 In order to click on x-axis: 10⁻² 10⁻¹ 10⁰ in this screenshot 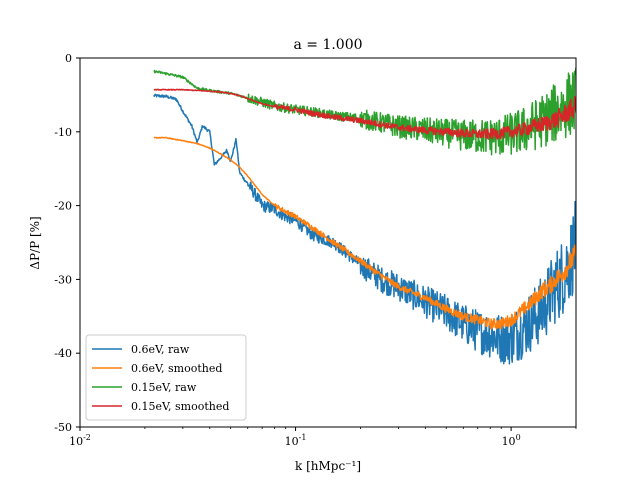, I will do `click(323, 437)`.